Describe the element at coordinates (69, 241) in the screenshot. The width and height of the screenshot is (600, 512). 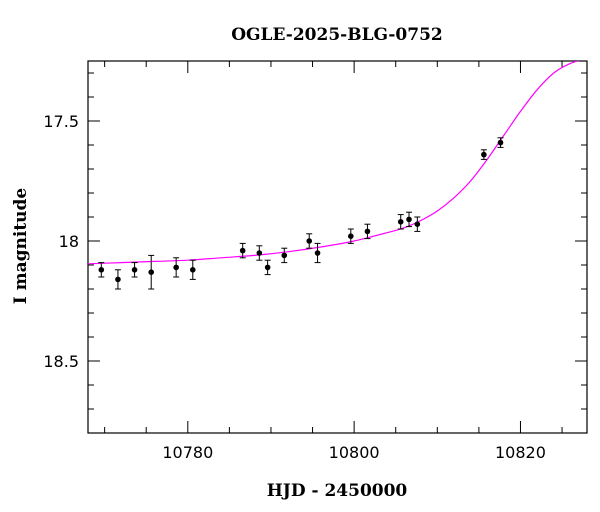
I see `y-tick-label: 18` at that location.